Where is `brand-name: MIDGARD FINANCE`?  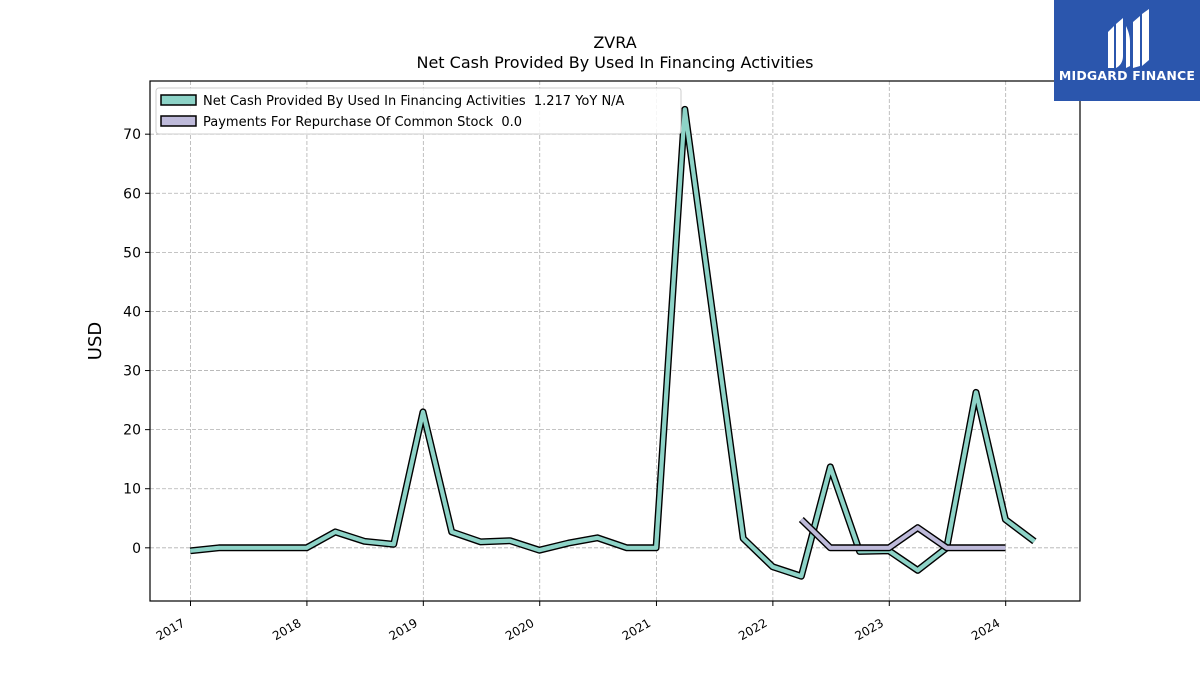 brand-name: MIDGARD FINANCE is located at coordinates (1127, 75).